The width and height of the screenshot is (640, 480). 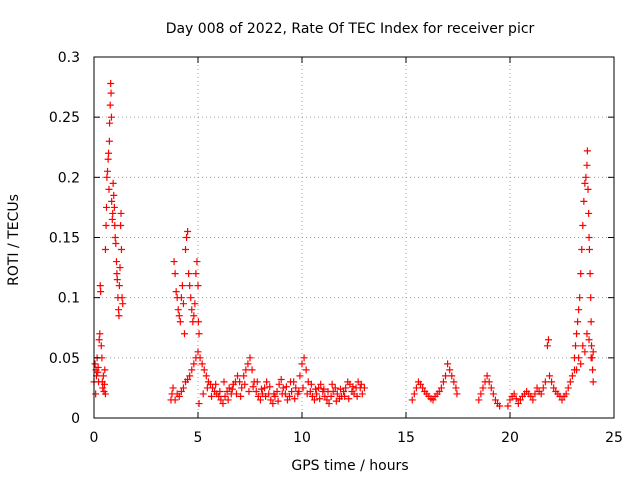 What do you see at coordinates (302, 438) in the screenshot?
I see `x-tick-label: 10` at bounding box center [302, 438].